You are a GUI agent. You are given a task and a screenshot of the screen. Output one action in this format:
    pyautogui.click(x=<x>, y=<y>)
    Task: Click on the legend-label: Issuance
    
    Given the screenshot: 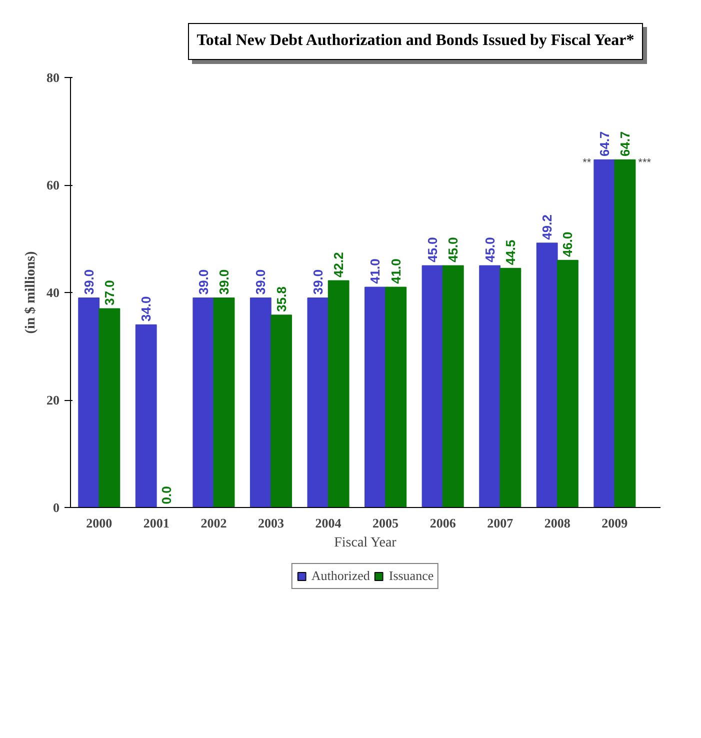 What is the action you would take?
    pyautogui.click(x=411, y=576)
    